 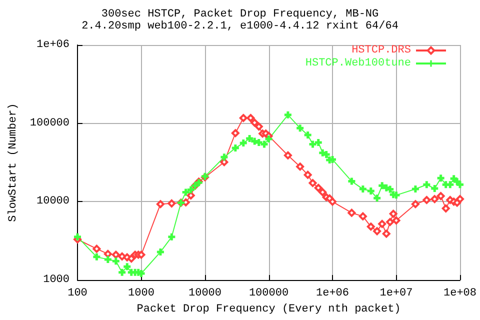 What do you see at coordinates (382, 50) in the screenshot?
I see `legend-label: HSTCP.DRS` at bounding box center [382, 50].